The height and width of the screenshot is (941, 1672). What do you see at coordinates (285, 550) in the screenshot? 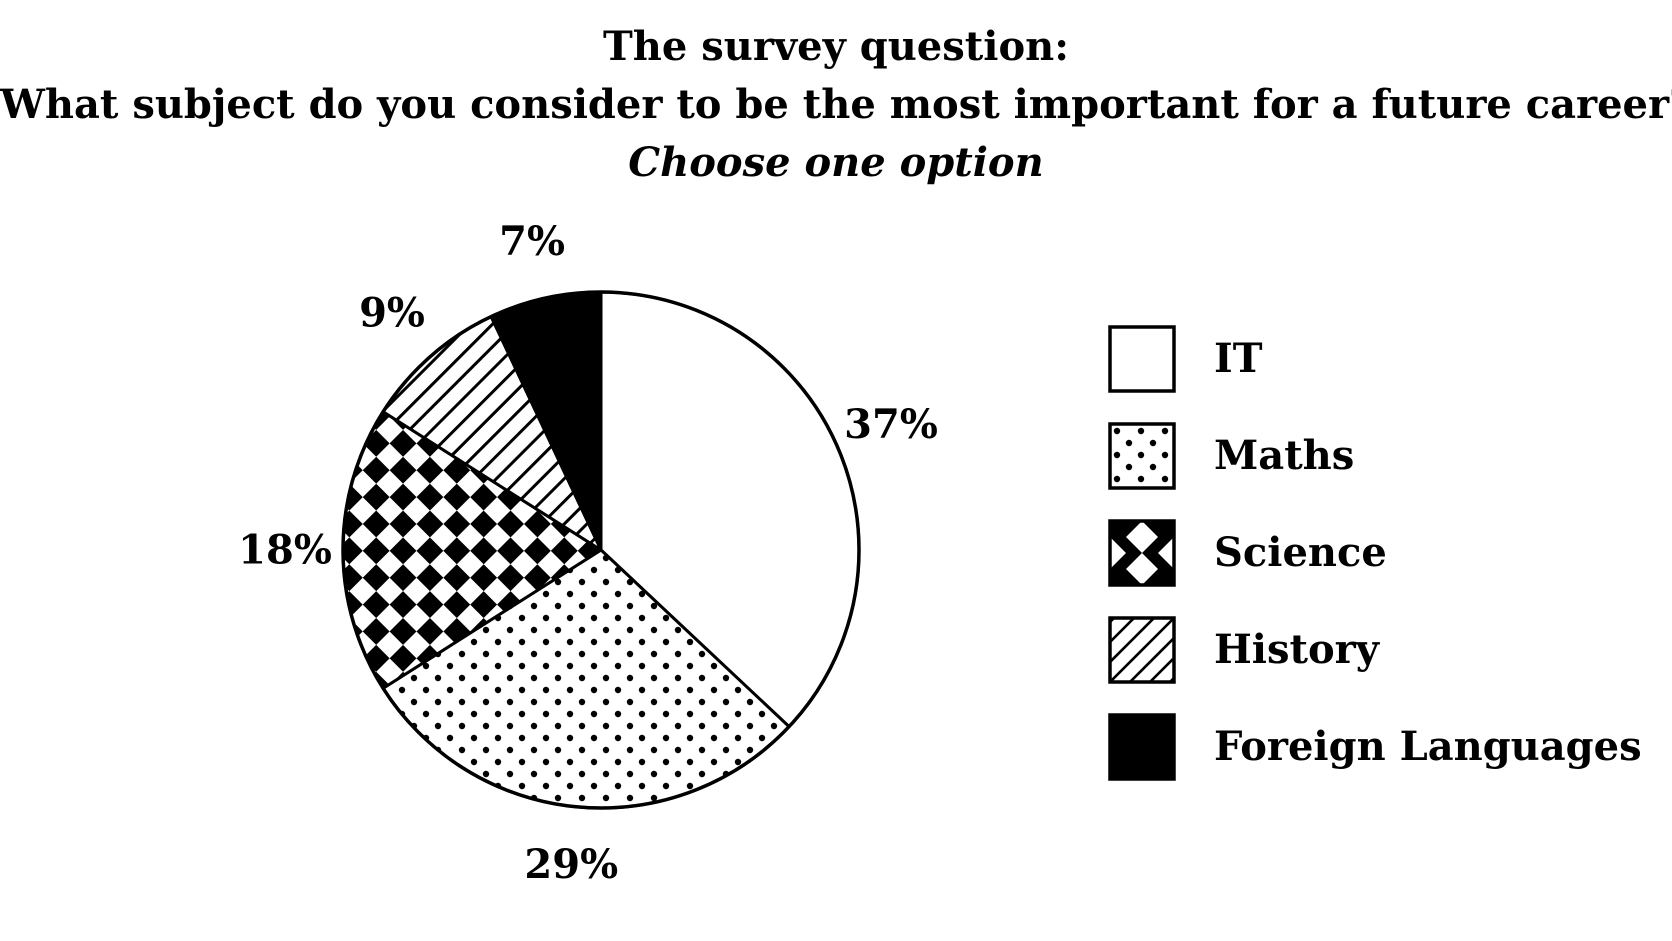
I see `pie-value-label-science: 18%` at bounding box center [285, 550].